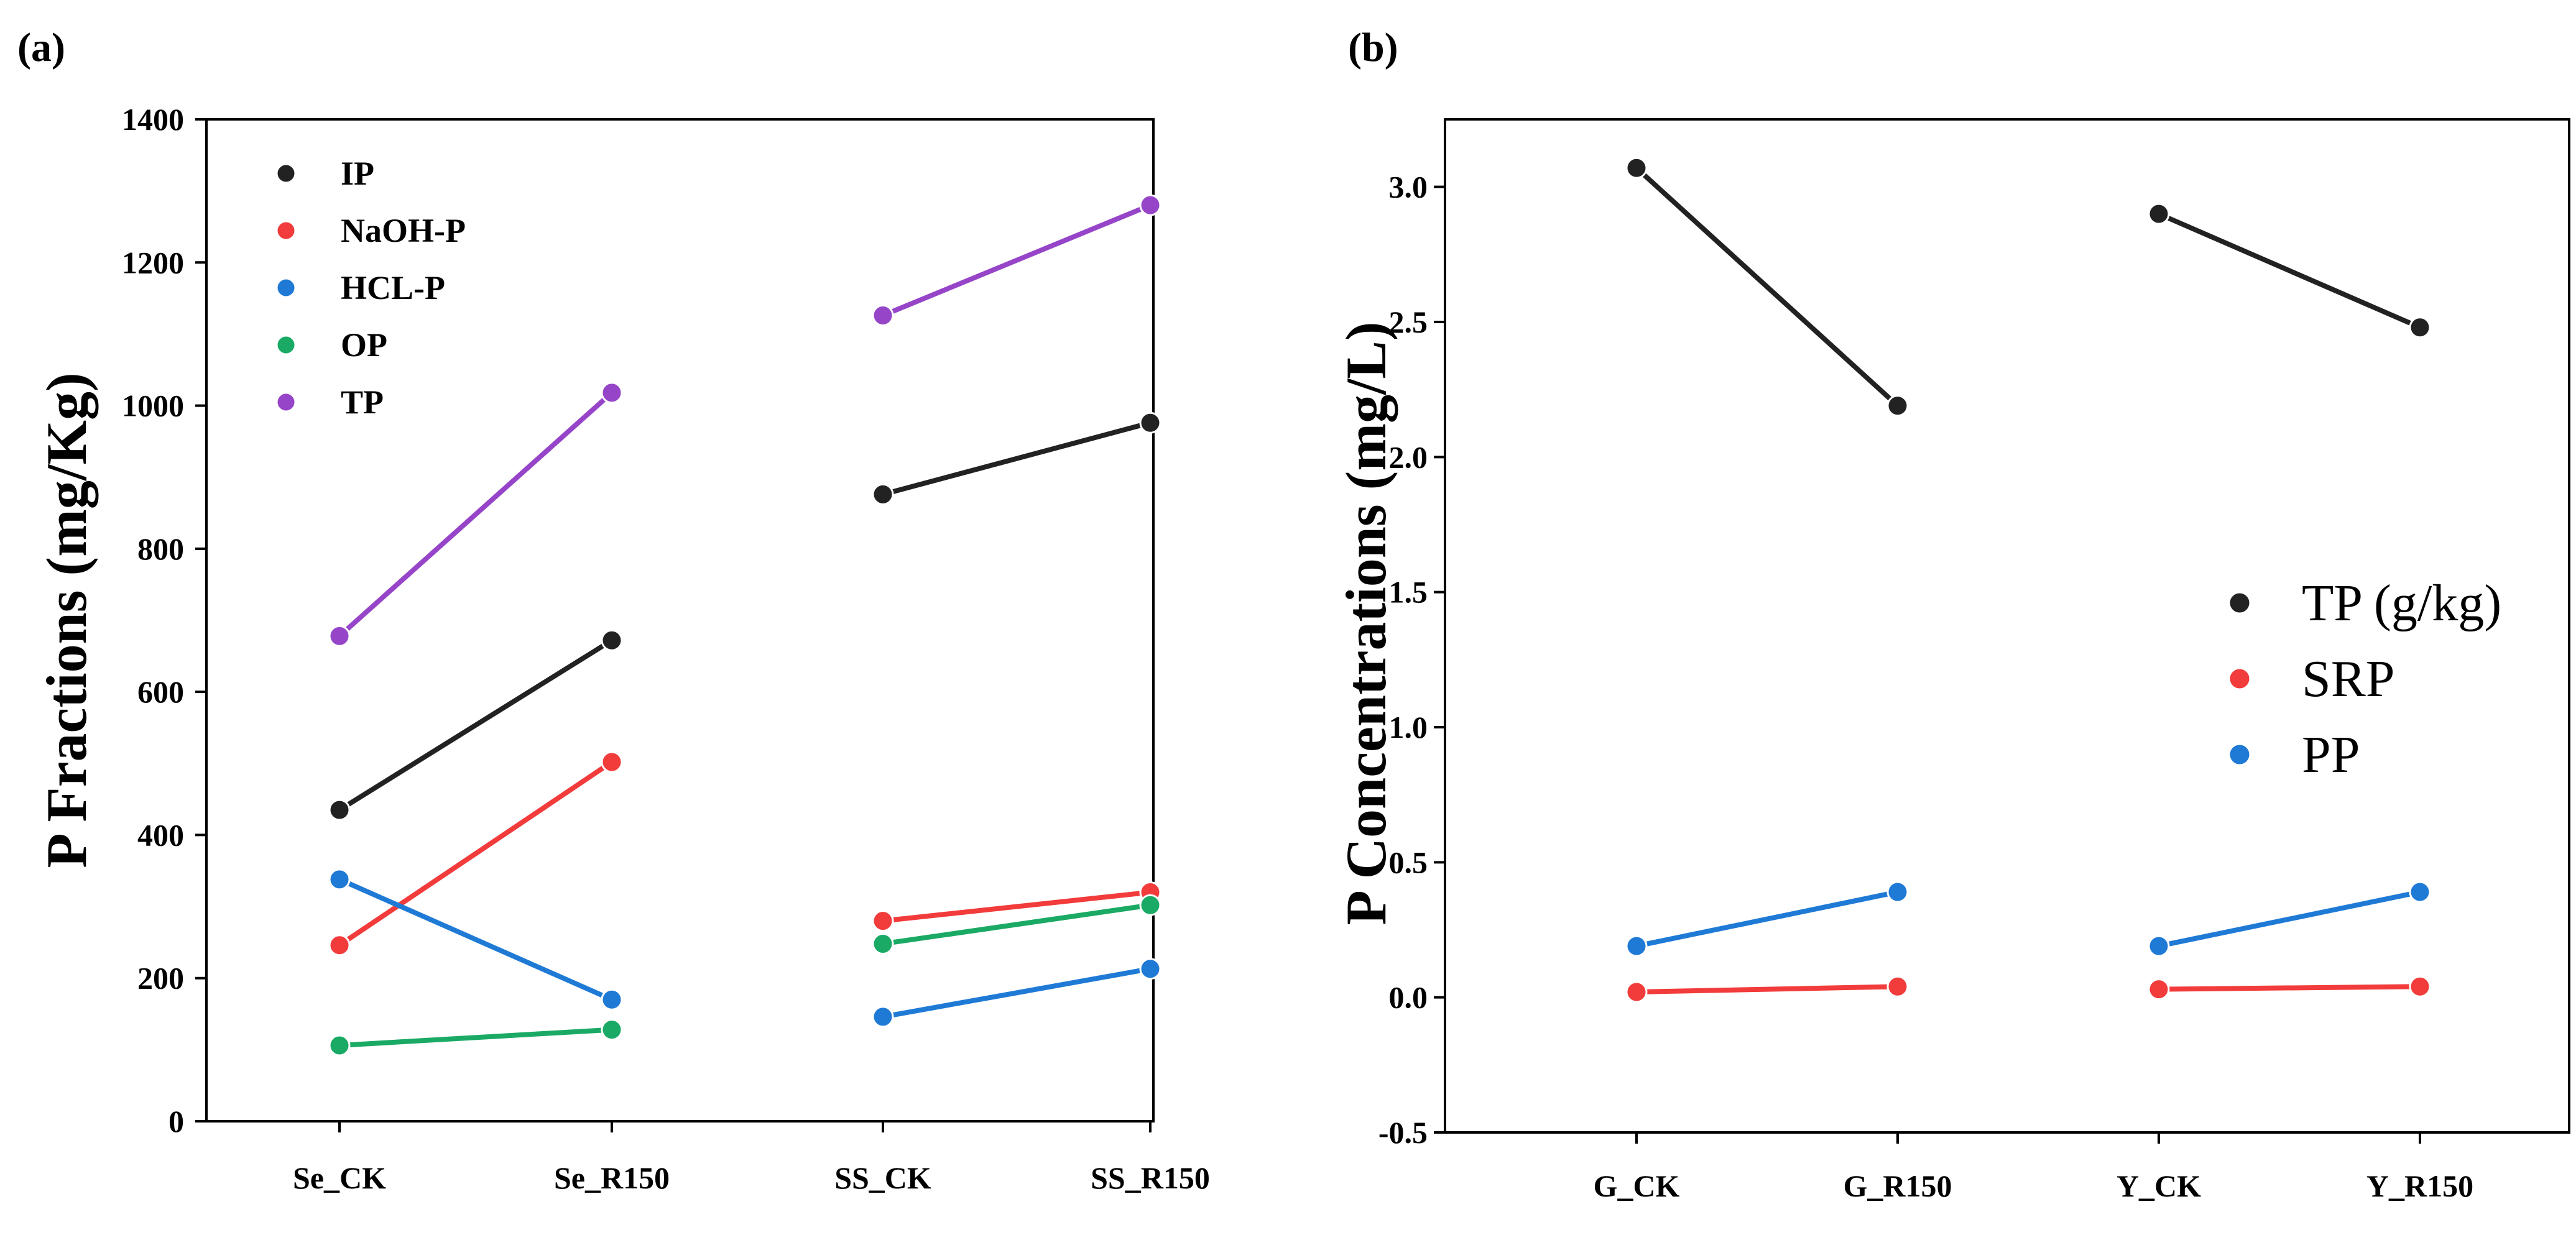 The image size is (2576, 1235). Describe the element at coordinates (2419, 1185) in the screenshot. I see `panel-b-x-tick-label: Y_R150` at that location.